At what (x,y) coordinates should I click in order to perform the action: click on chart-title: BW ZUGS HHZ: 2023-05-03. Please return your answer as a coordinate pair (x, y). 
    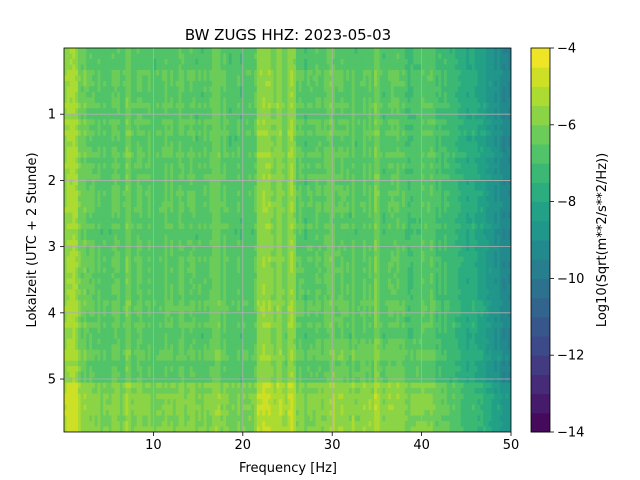
    Looking at the image, I should click on (288, 35).